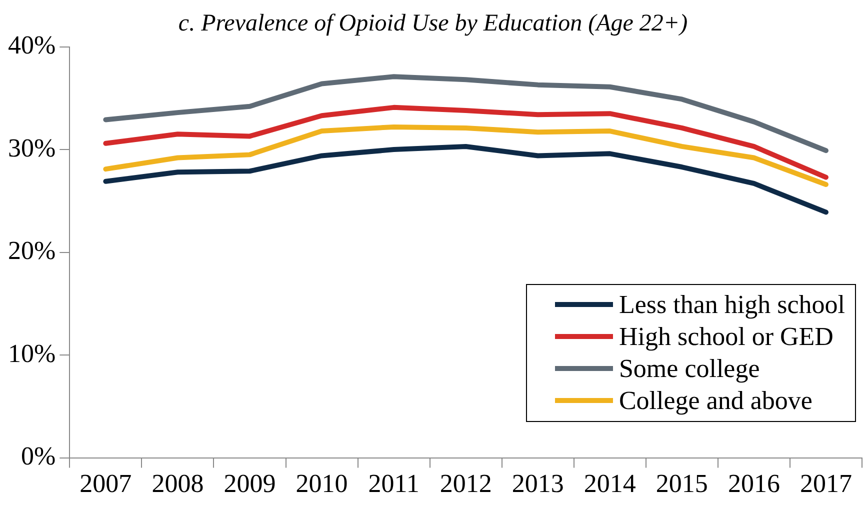  What do you see at coordinates (726, 336) in the screenshot?
I see `legend-label: High school or GED` at bounding box center [726, 336].